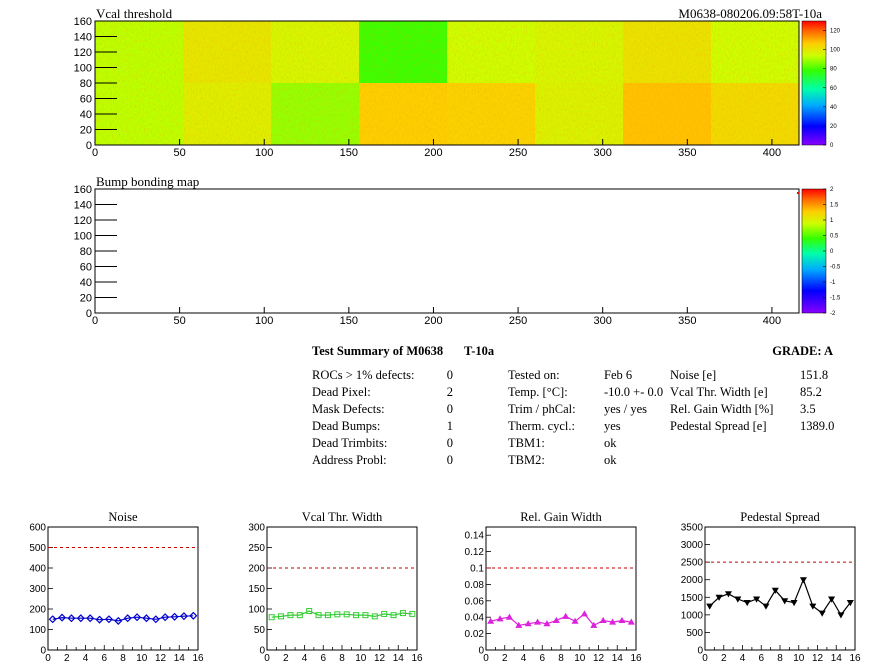 The width and height of the screenshot is (896, 672). Describe the element at coordinates (37, 528) in the screenshot. I see `y-tick-label: 600` at that location.